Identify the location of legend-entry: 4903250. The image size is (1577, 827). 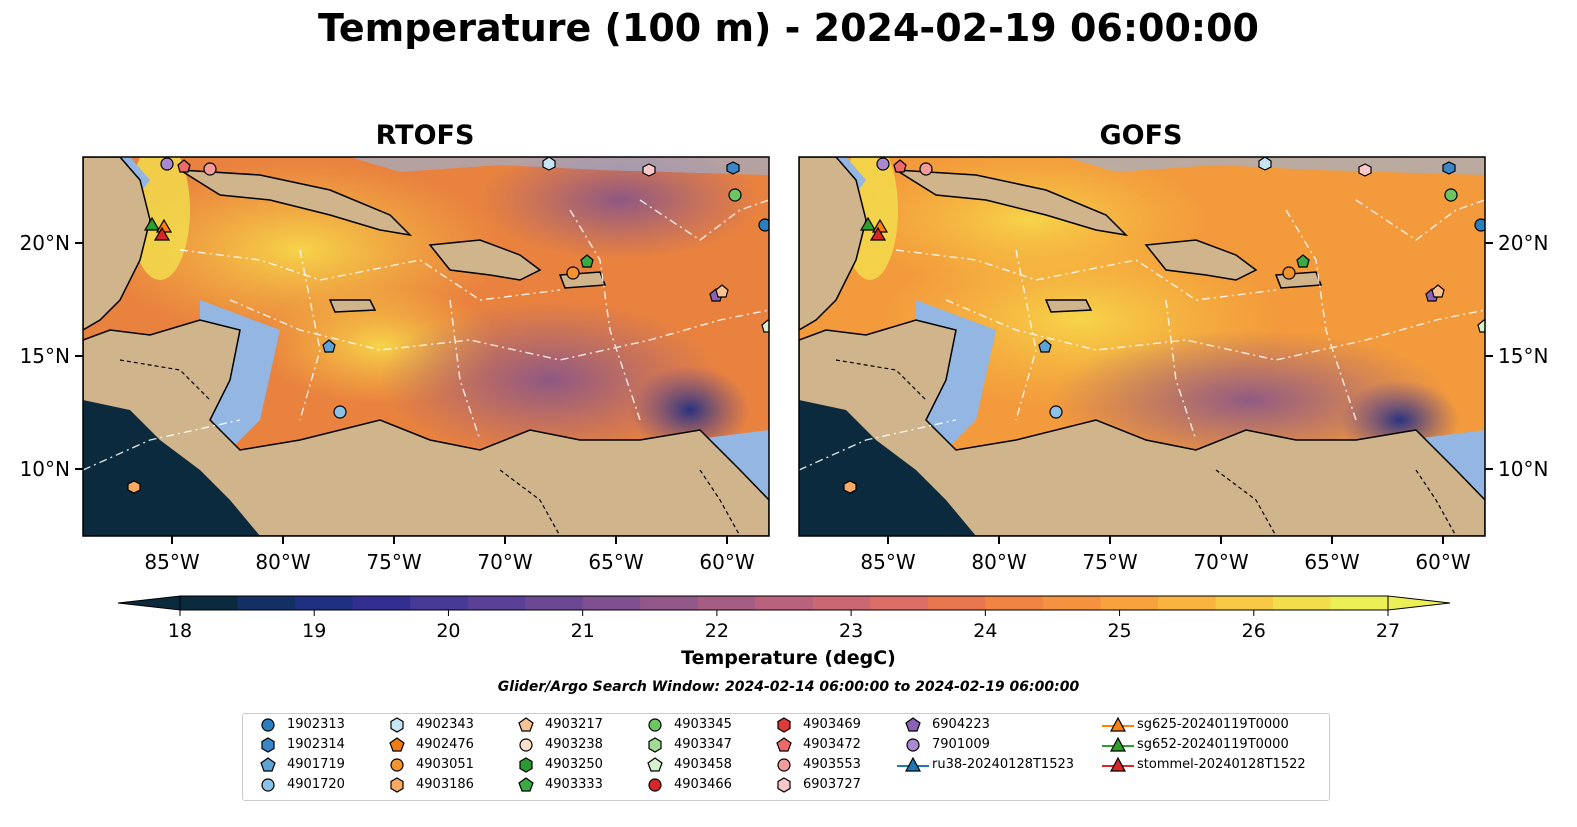
(555, 765).